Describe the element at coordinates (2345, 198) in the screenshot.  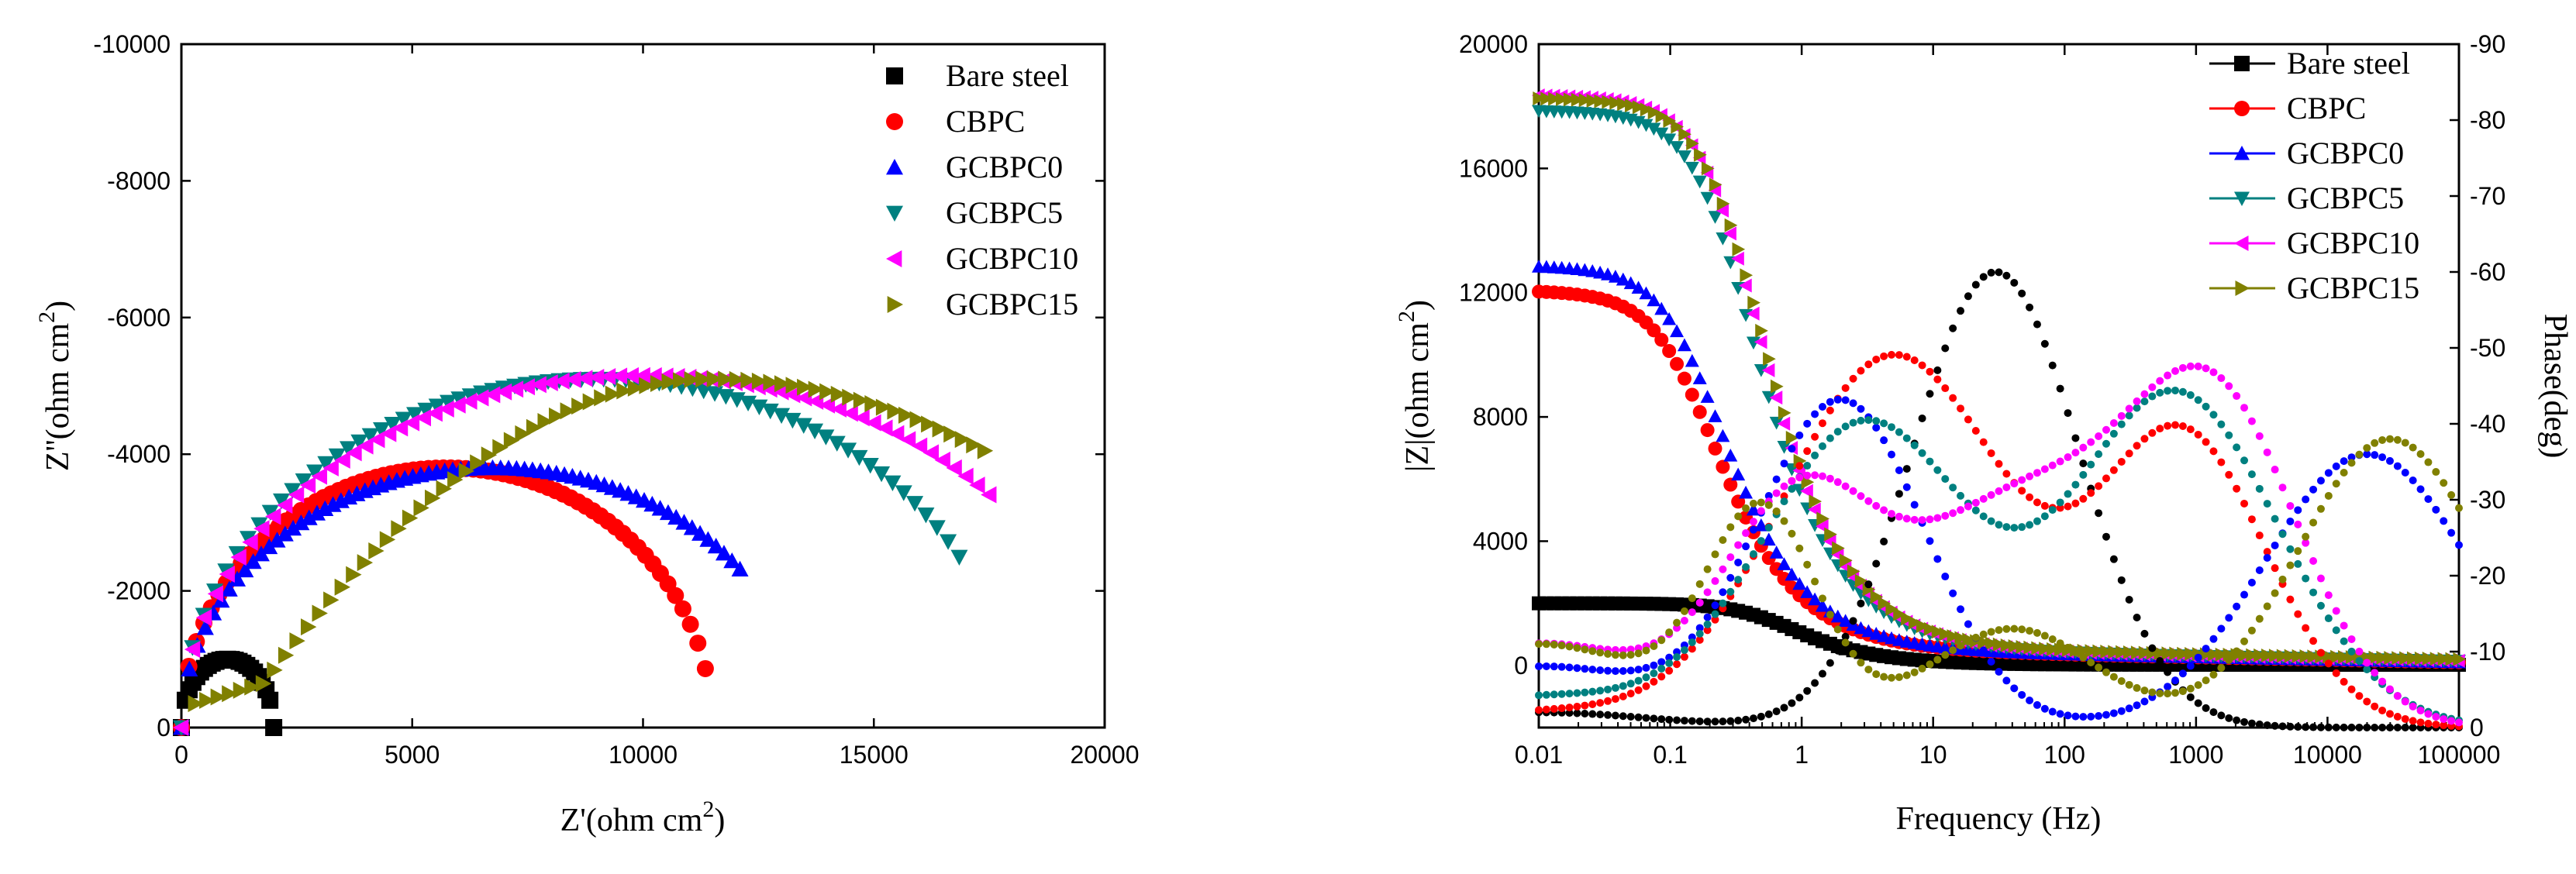
I see `bode-legend-label-gcbpc5: GCBPC5` at that location.